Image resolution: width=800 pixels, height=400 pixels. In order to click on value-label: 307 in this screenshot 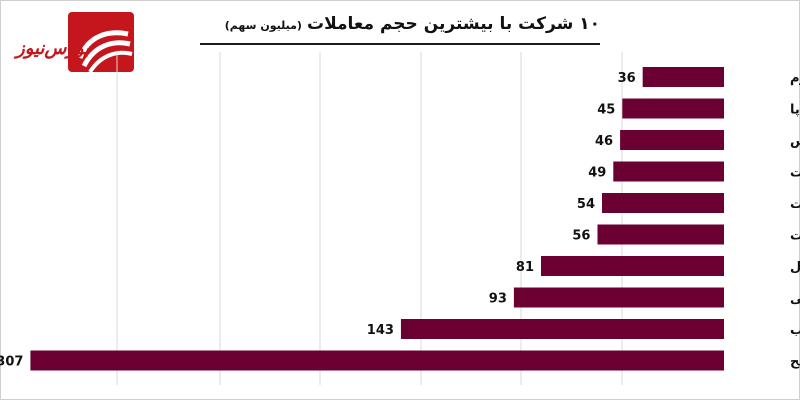, I will do `click(11, 362)`.